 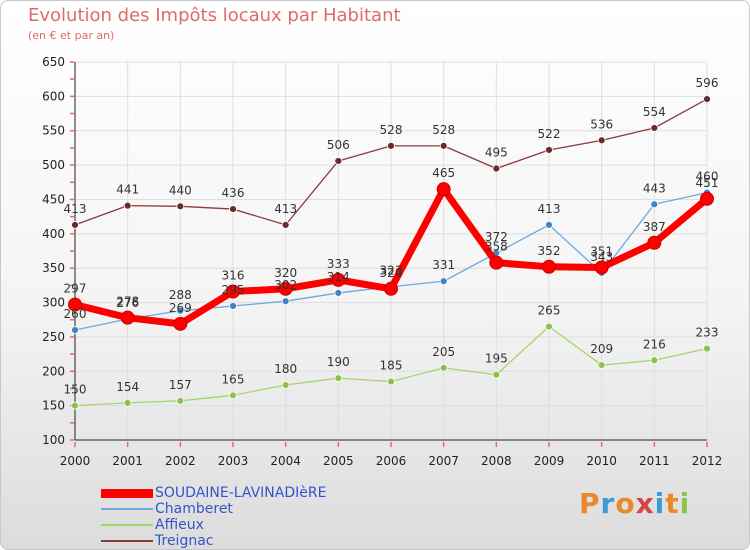 I want to click on data-label: 314, so click(x=338, y=277).